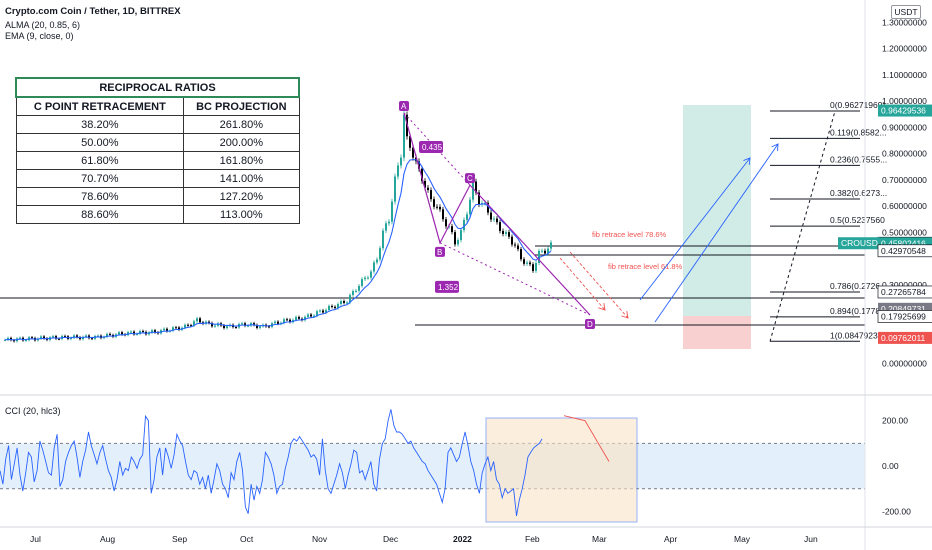  I want to click on time-tick-label: Feb, so click(532, 539).